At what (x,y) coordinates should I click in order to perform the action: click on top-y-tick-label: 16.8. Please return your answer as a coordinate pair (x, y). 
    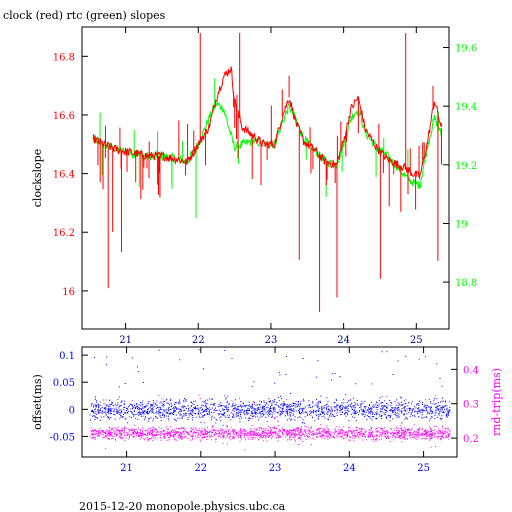
    Looking at the image, I should click on (64, 57).